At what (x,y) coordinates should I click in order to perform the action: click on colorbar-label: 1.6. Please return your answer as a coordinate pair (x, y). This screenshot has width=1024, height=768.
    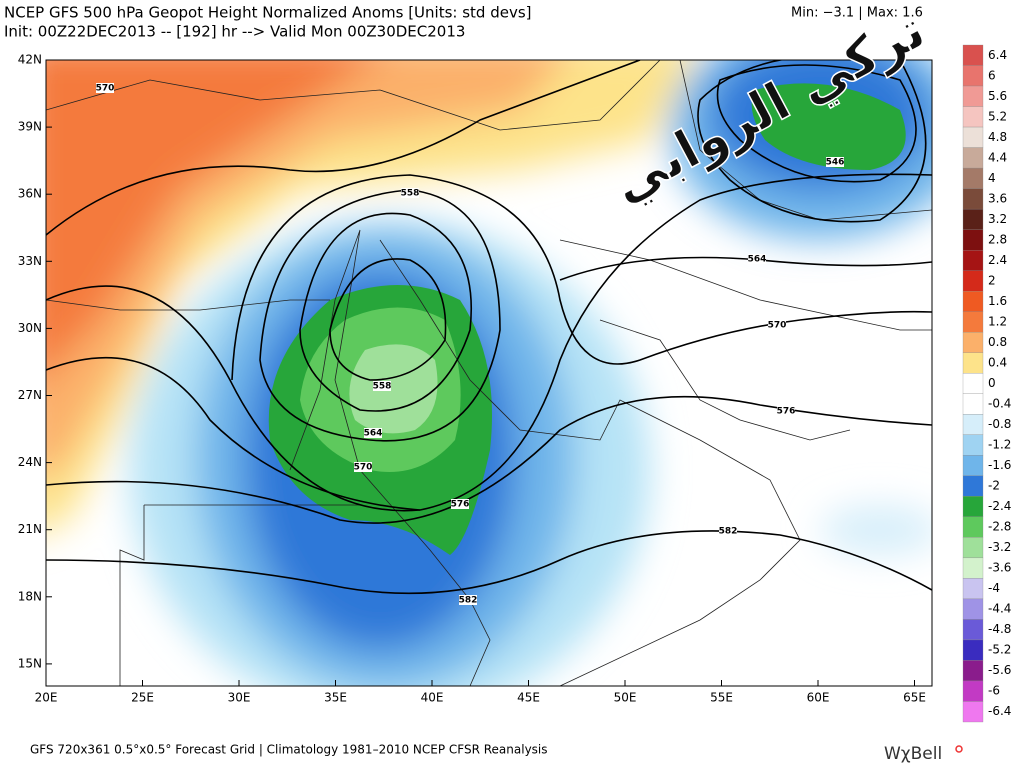
    Looking at the image, I should click on (997, 301).